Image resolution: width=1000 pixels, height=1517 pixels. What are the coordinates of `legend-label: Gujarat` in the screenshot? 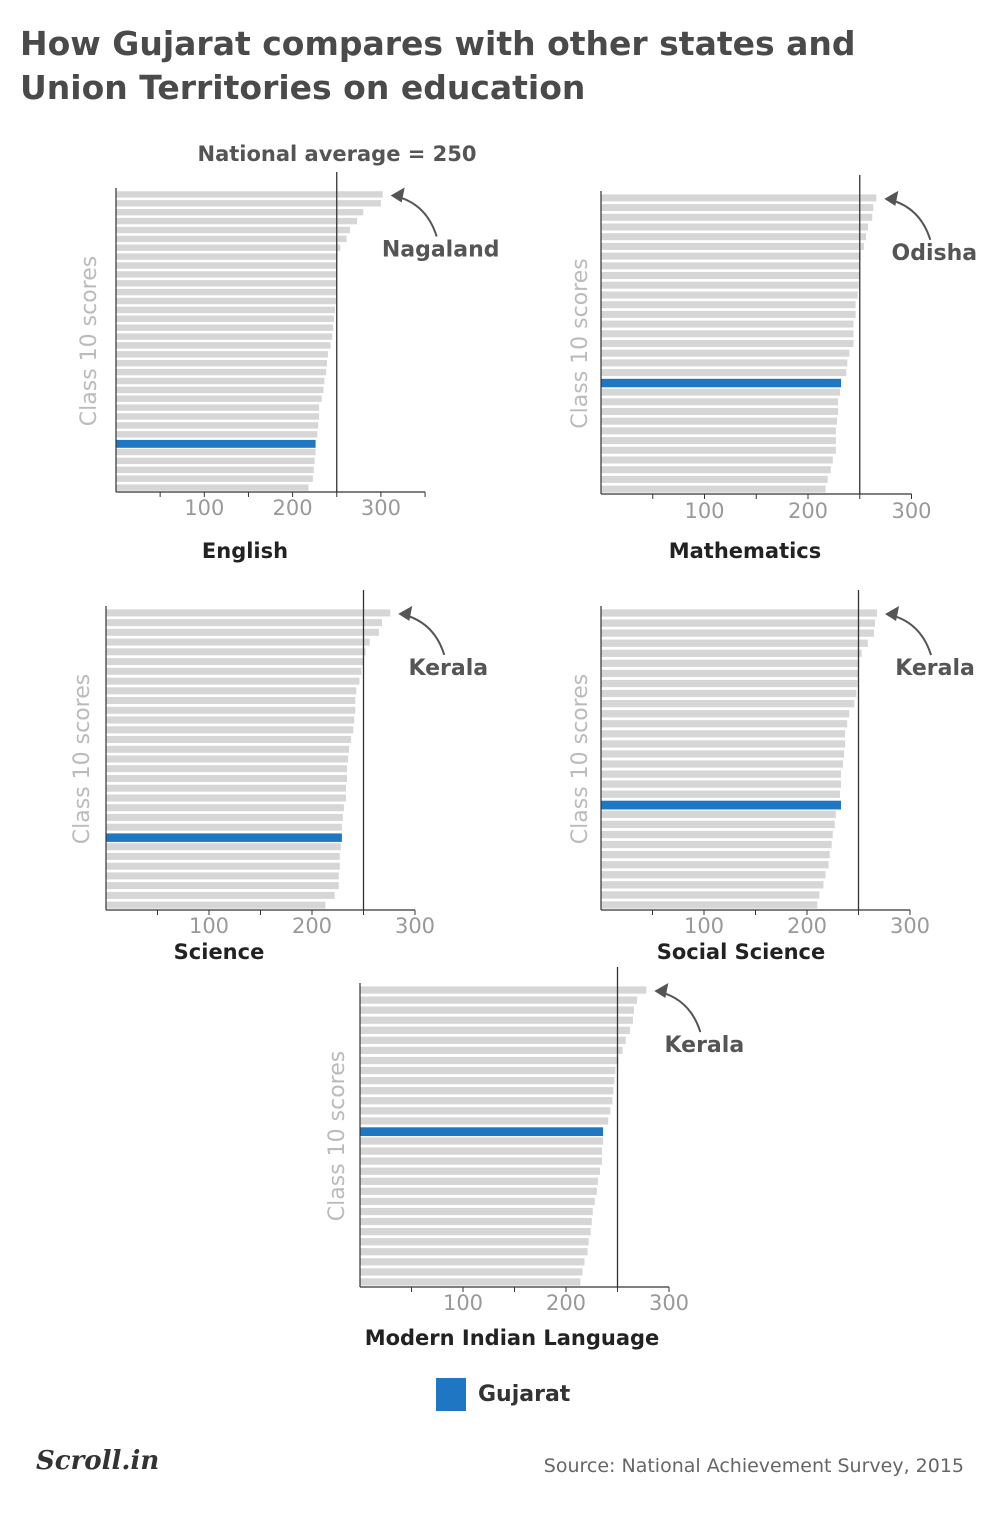 It's located at (524, 1394).